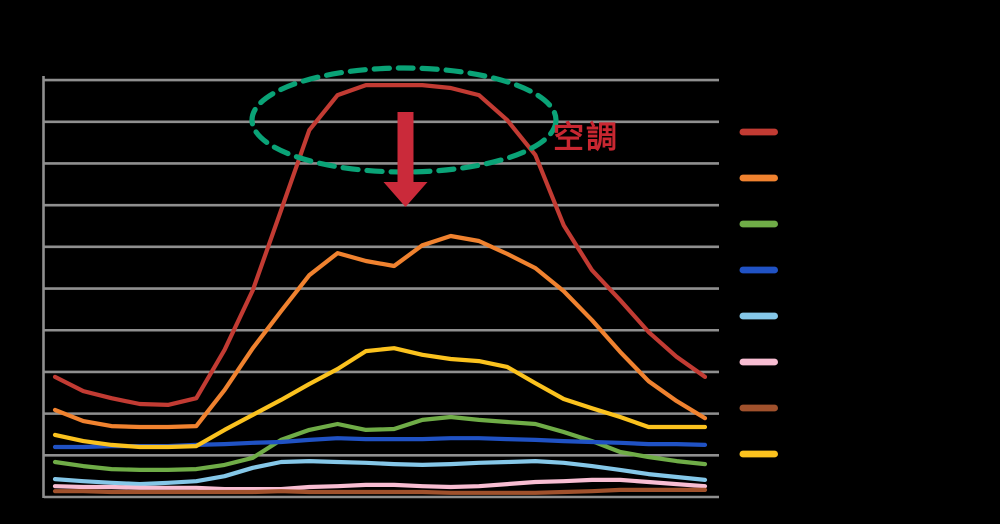  Describe the element at coordinates (758, 270) in the screenshot. I see `legend-swatch-blue` at that location.